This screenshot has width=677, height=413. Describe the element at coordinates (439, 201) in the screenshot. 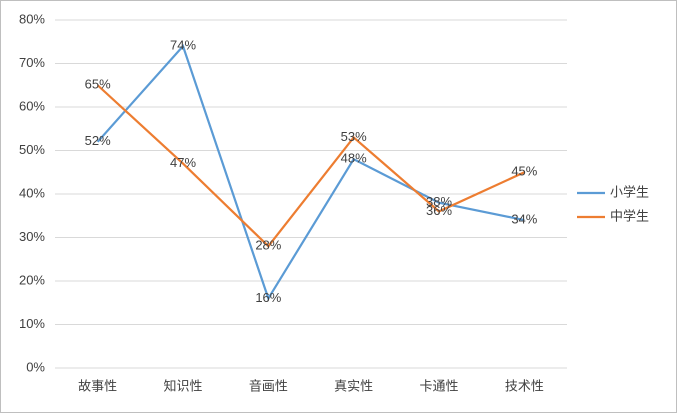

I see `data-label: 38%` at that location.